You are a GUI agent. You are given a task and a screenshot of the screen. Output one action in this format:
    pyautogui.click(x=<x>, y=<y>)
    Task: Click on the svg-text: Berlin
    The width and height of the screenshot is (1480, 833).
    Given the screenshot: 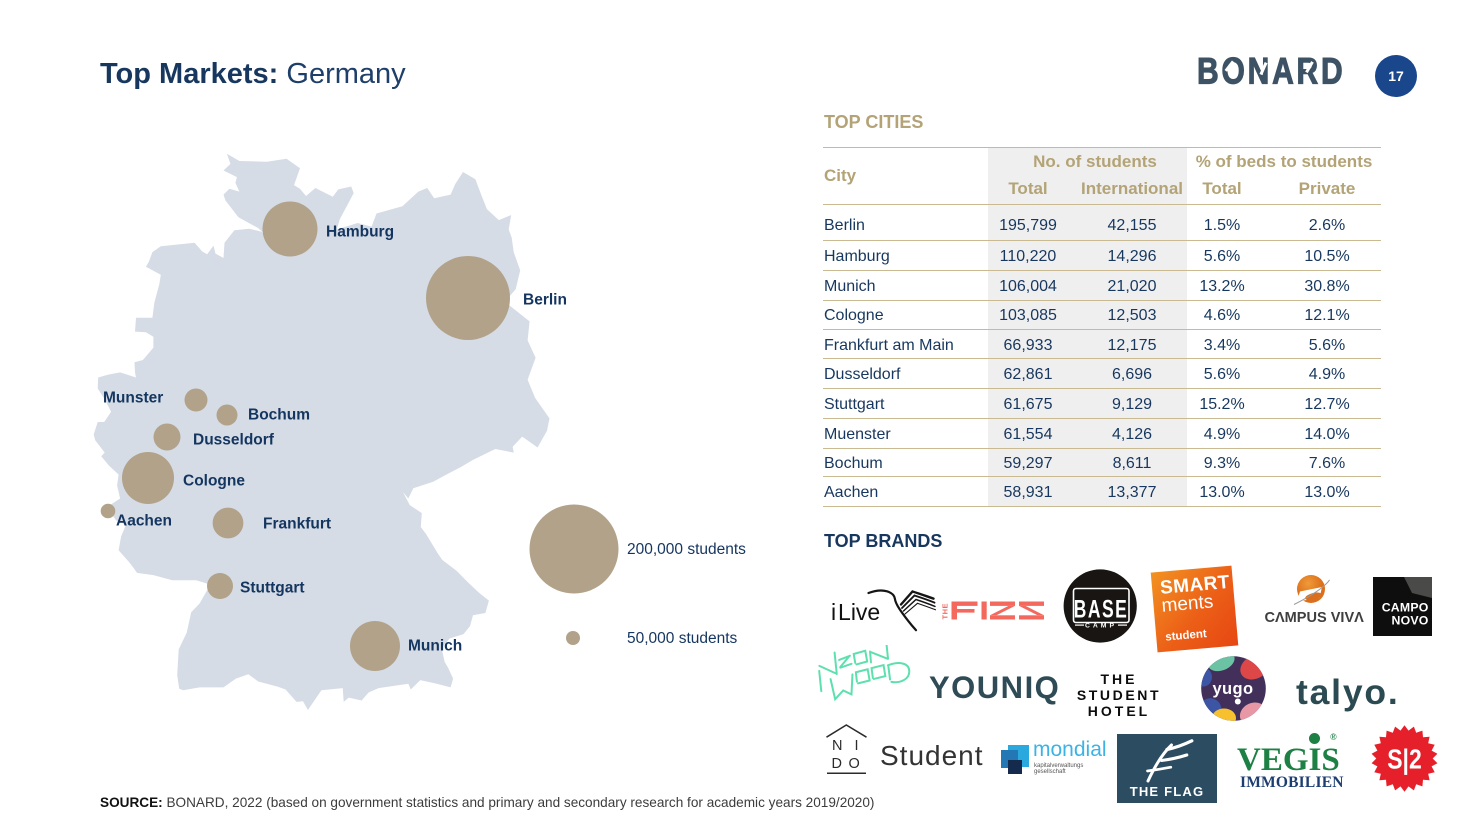 What is the action you would take?
    pyautogui.click(x=545, y=300)
    